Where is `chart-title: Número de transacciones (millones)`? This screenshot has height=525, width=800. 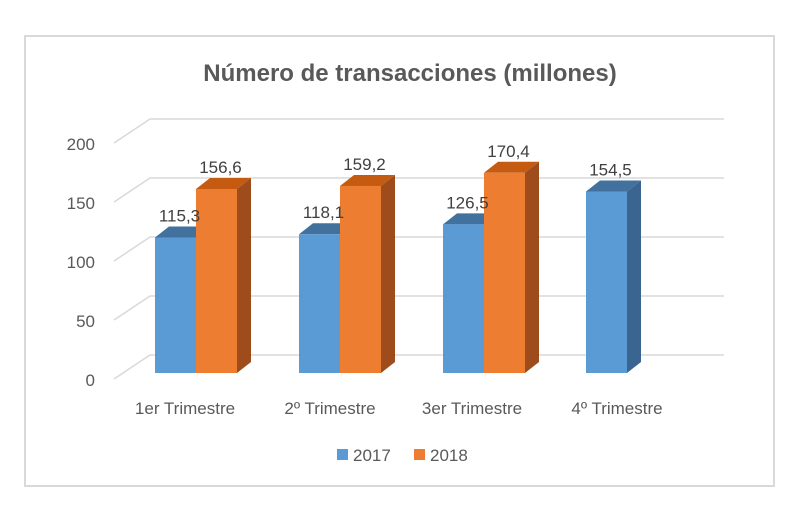 chart-title: Número de transacciones (millones) is located at coordinates (409, 73).